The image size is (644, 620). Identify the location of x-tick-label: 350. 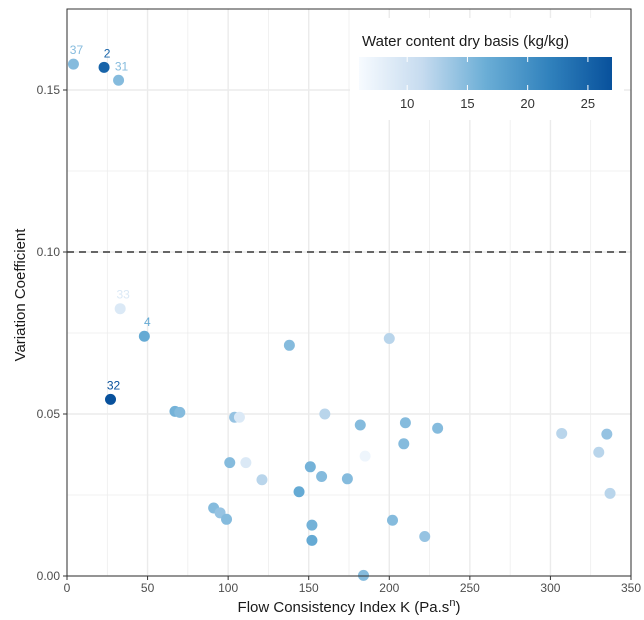
(631, 588).